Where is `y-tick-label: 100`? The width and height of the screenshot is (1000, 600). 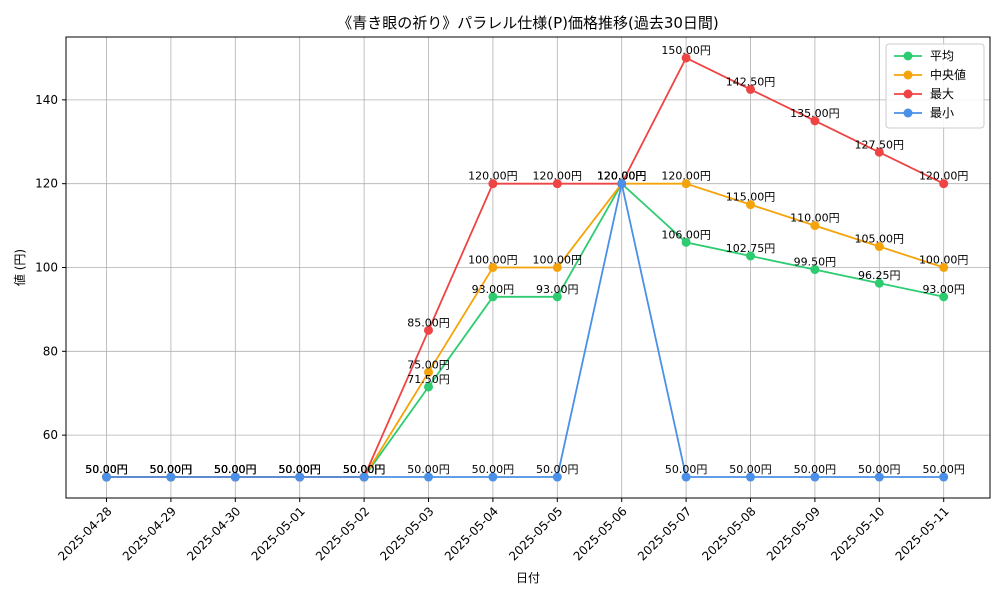
y-tick-label: 100 is located at coordinates (46, 268).